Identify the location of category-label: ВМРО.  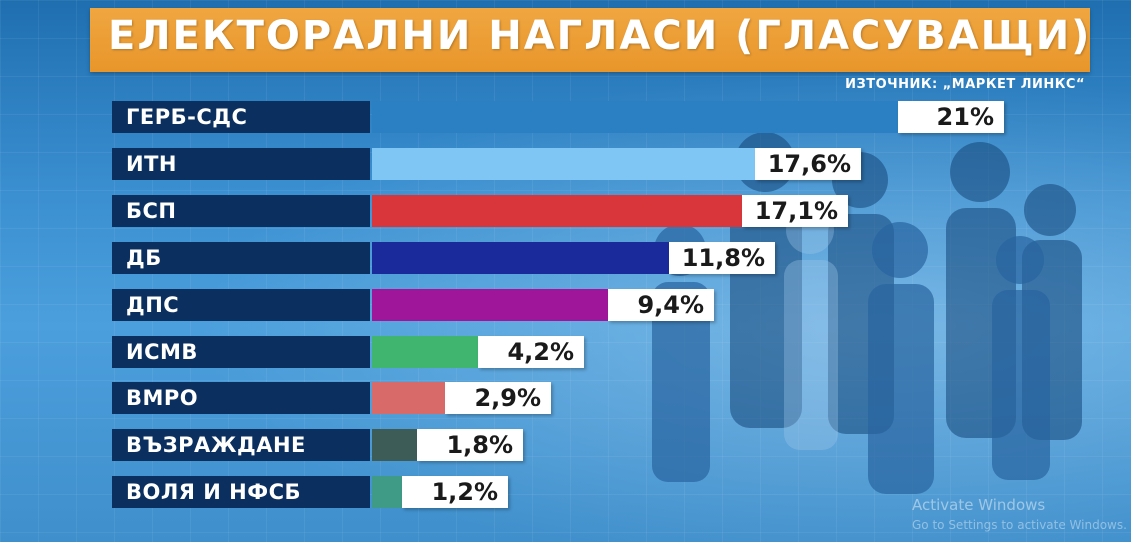
(162, 398).